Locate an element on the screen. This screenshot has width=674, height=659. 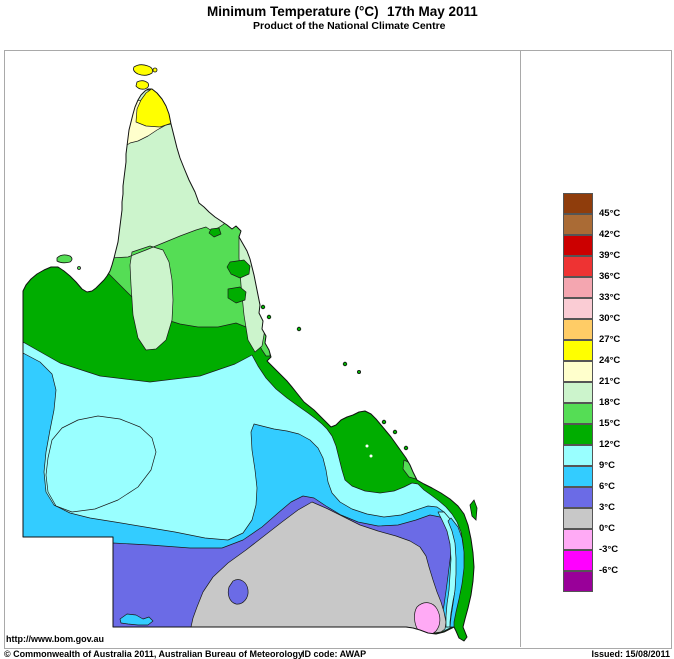
legend-boundary-label: 12°C is located at coordinates (610, 444).